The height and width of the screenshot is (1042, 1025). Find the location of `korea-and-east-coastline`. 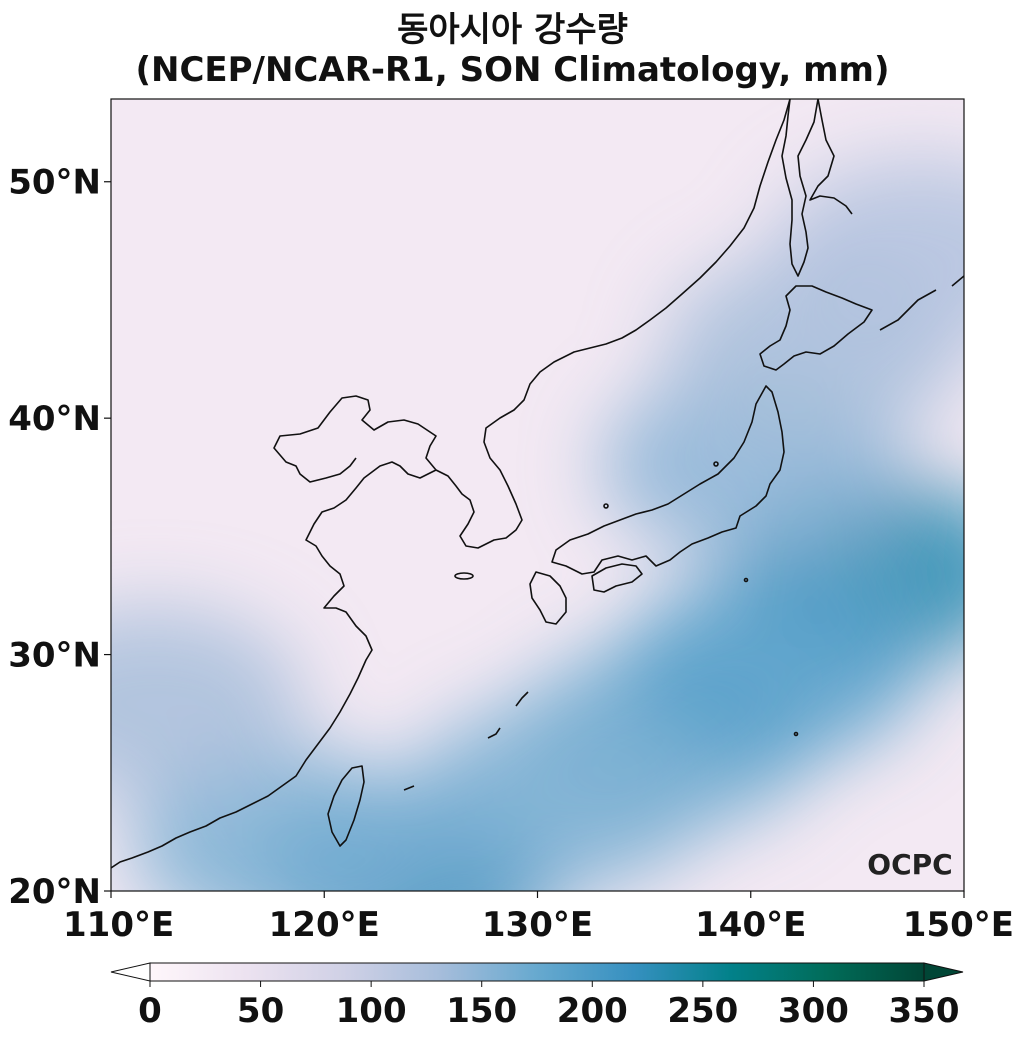

korea-and-east-coastline is located at coordinates (613, 324).